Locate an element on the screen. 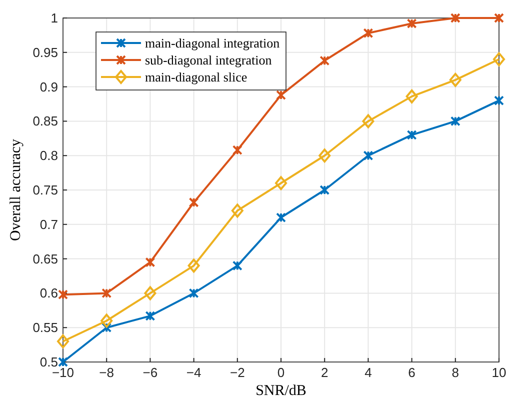 This screenshot has width=506, height=401. x-tick-label: 4 is located at coordinates (368, 372).